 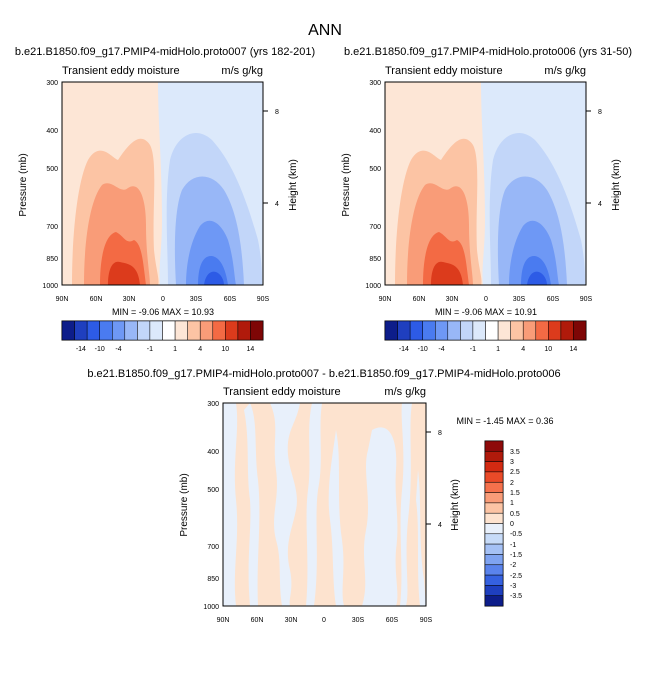 I want to click on panel-3-cb-label: 1, so click(x=512, y=503).